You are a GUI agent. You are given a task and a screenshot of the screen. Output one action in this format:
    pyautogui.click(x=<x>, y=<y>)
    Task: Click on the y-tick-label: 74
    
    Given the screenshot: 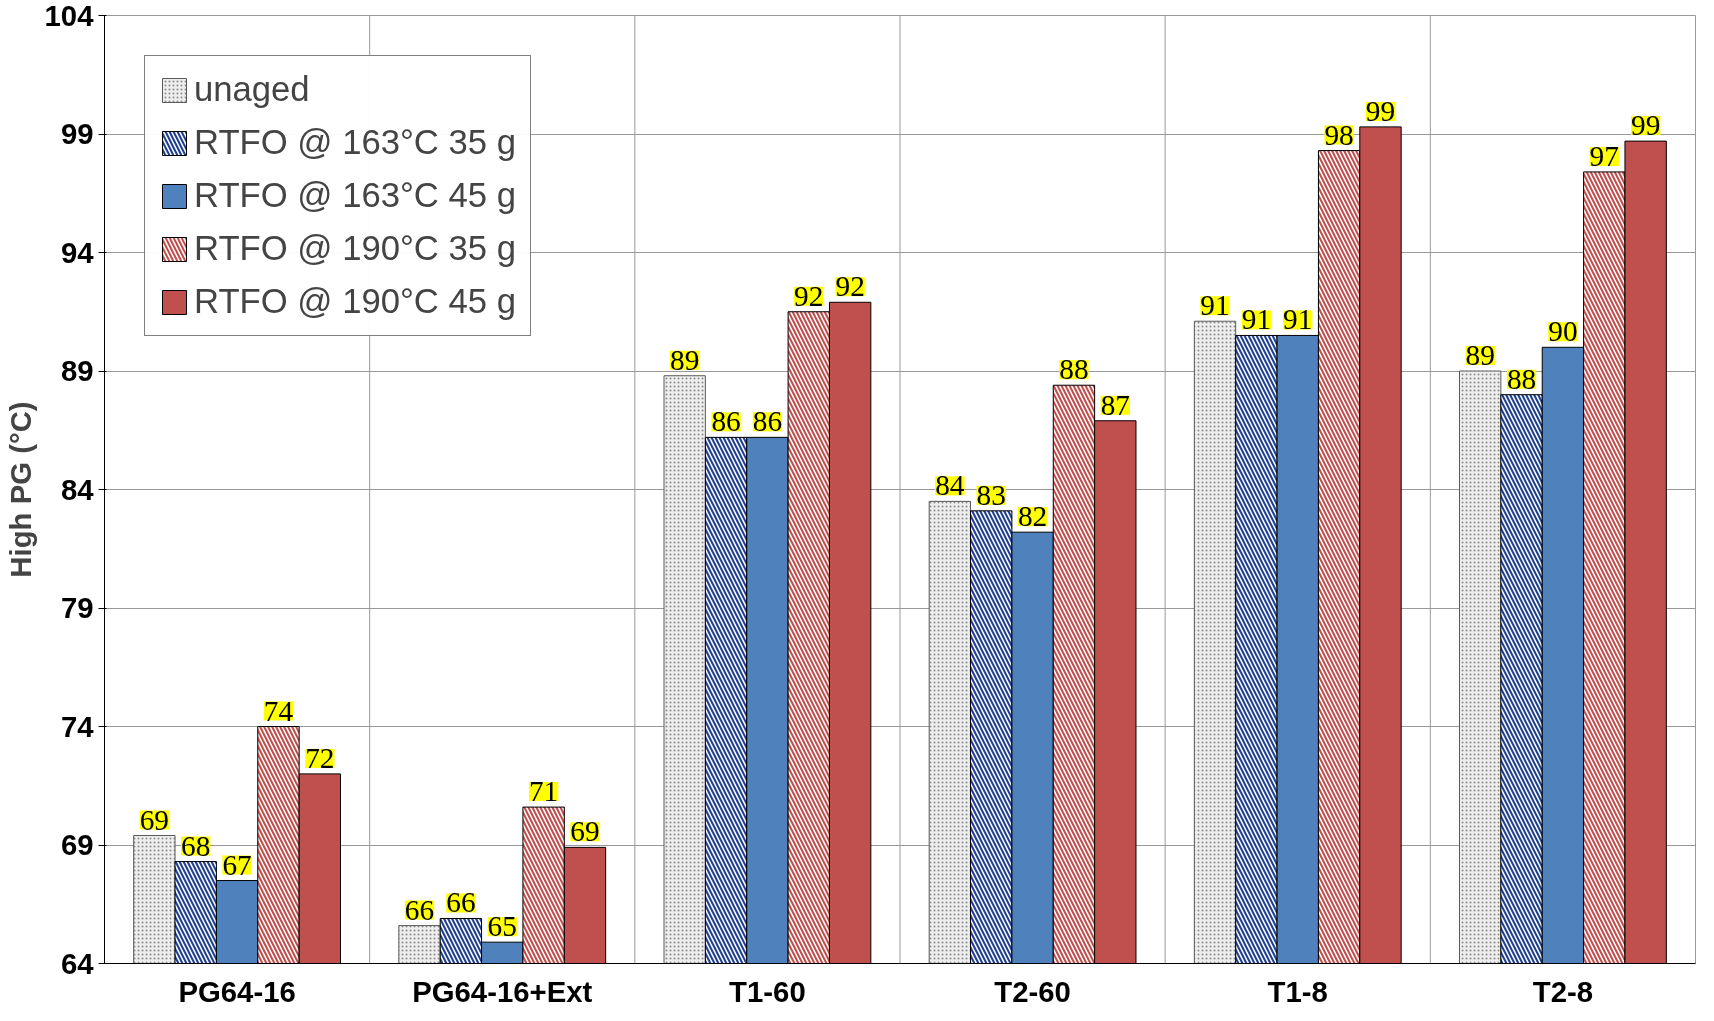 What is the action you would take?
    pyautogui.click(x=77, y=726)
    